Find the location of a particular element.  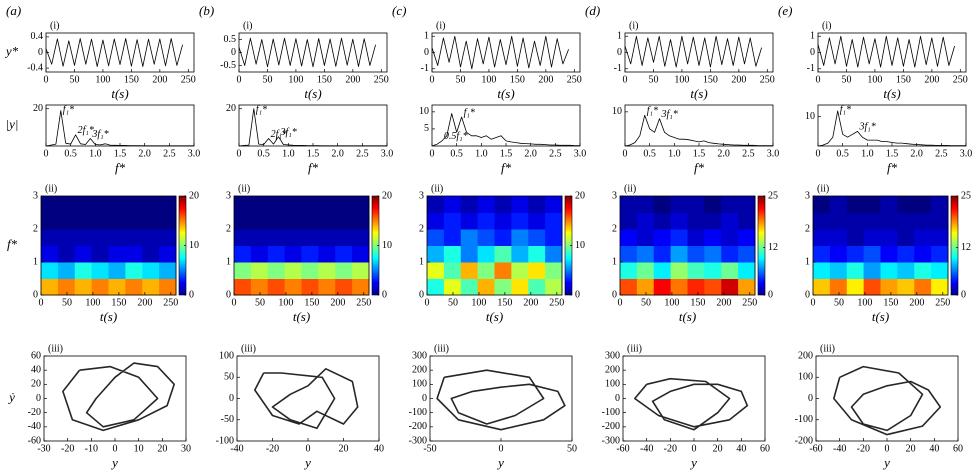

y-tick-label: -1 is located at coordinates (425, 68).